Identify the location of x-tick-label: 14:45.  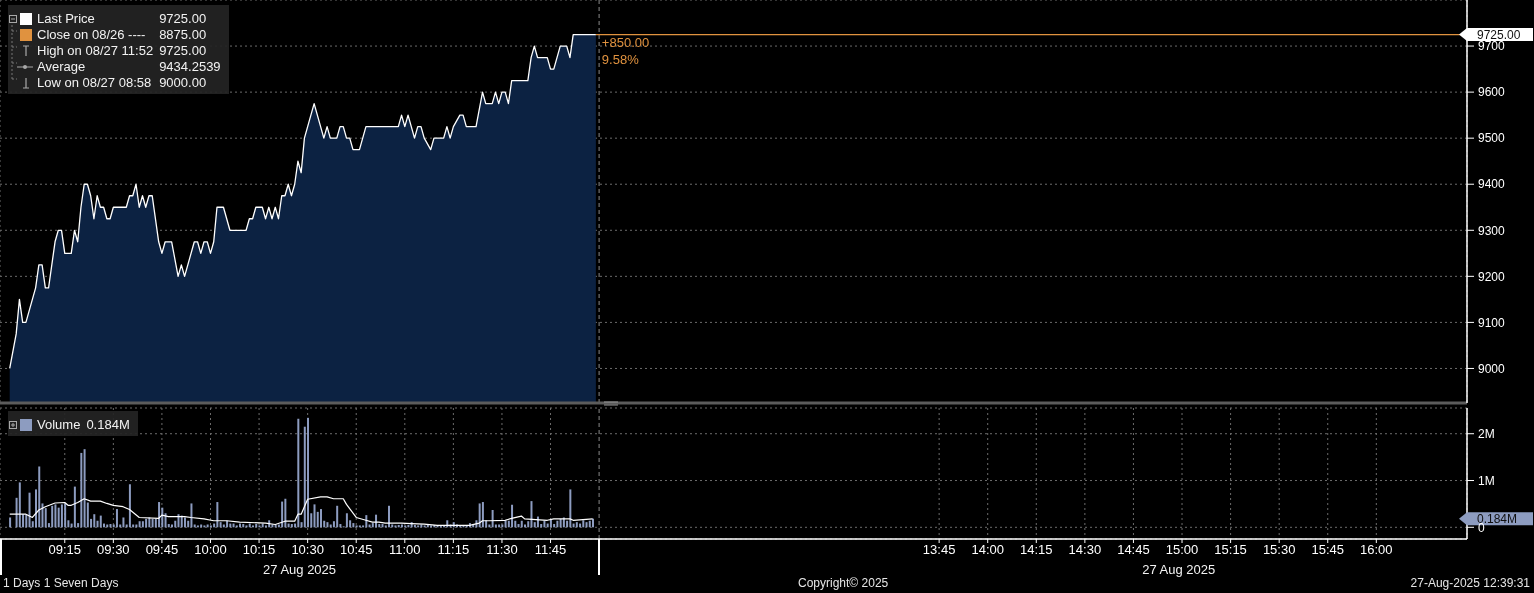
(1133, 550).